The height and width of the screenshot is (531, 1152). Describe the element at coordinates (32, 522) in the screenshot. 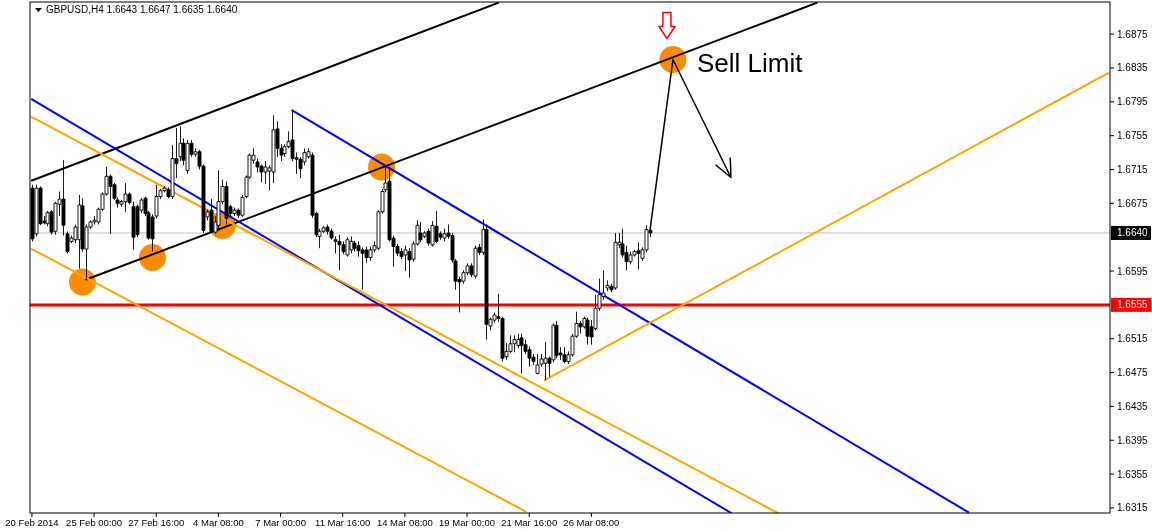

I see `x-tick-label: 20 Feb 2014` at that location.